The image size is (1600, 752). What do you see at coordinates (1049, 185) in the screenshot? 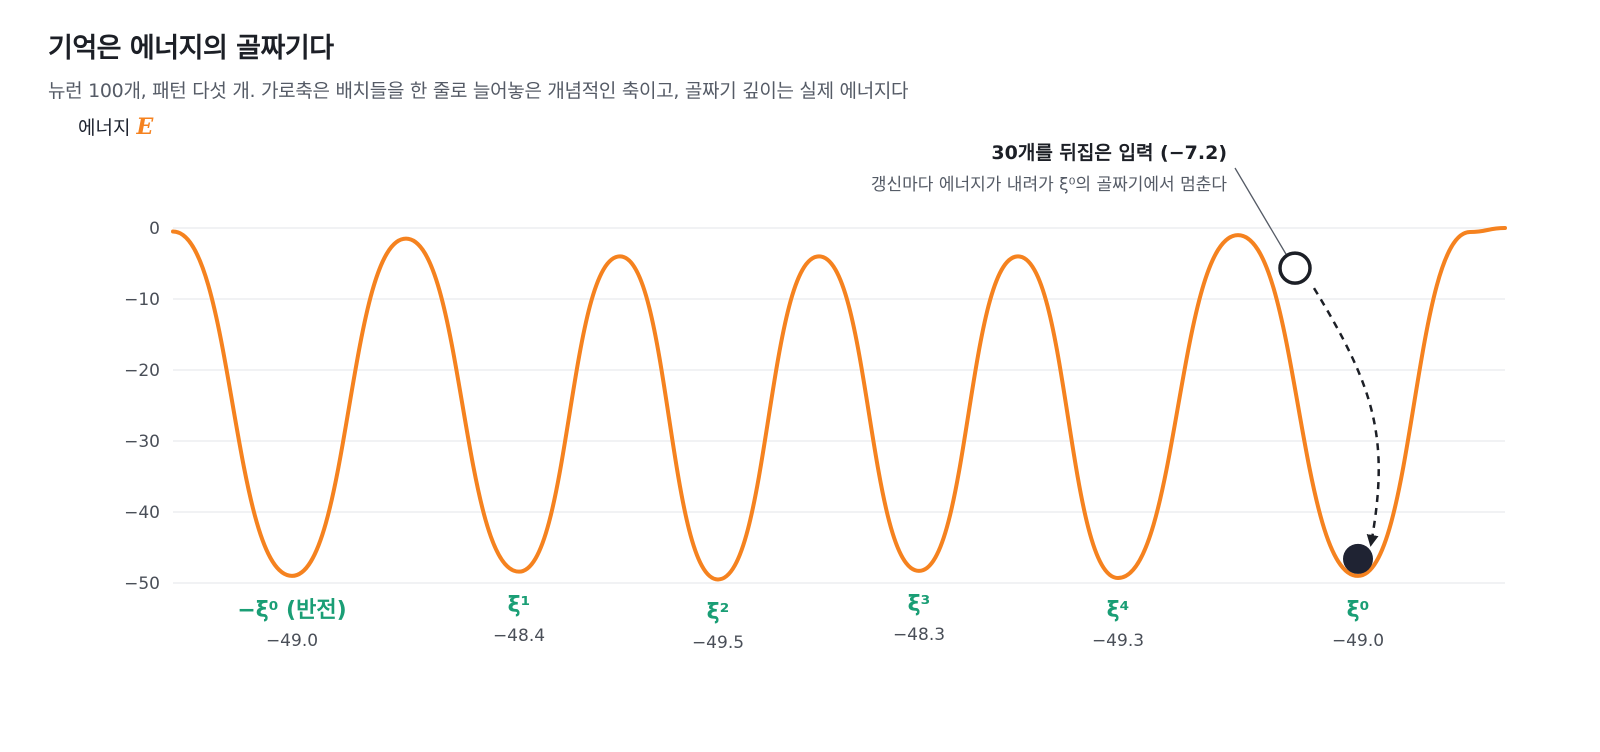
I see `annotation-subtitle: 갱신마다 에너지가 내려가 ξ⁰의 골짜기에서 멈춘다` at bounding box center [1049, 185].